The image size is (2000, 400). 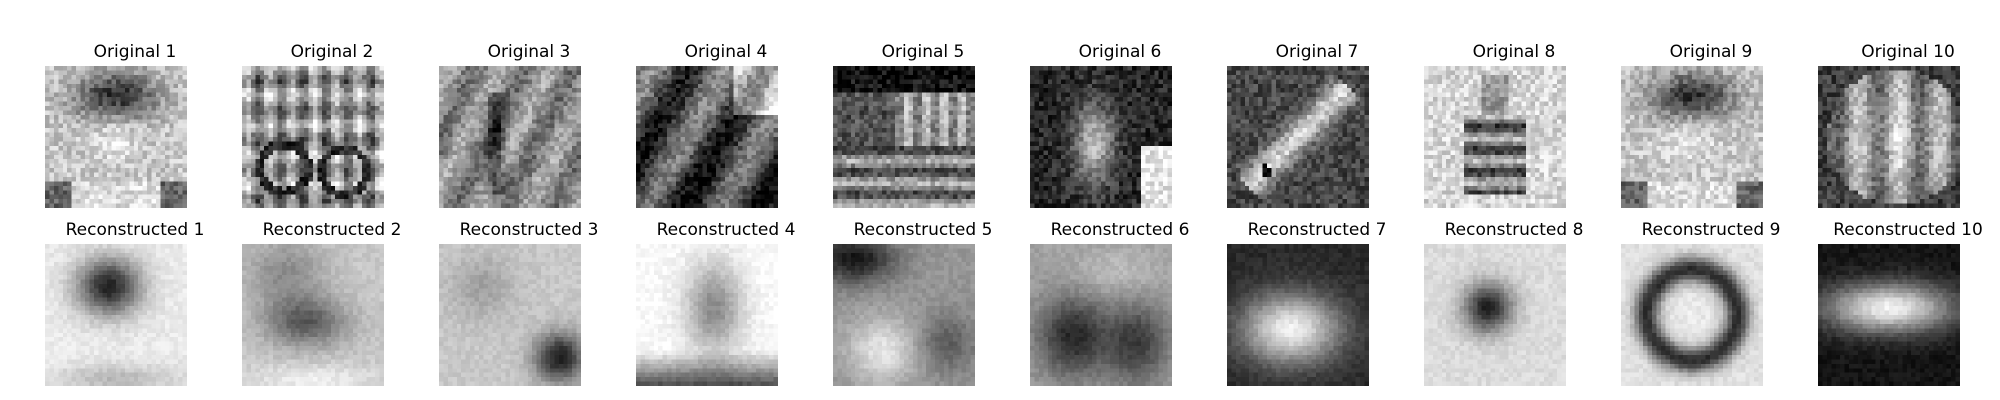 I want to click on original-panel-title: Original 1, so click(x=135, y=52).